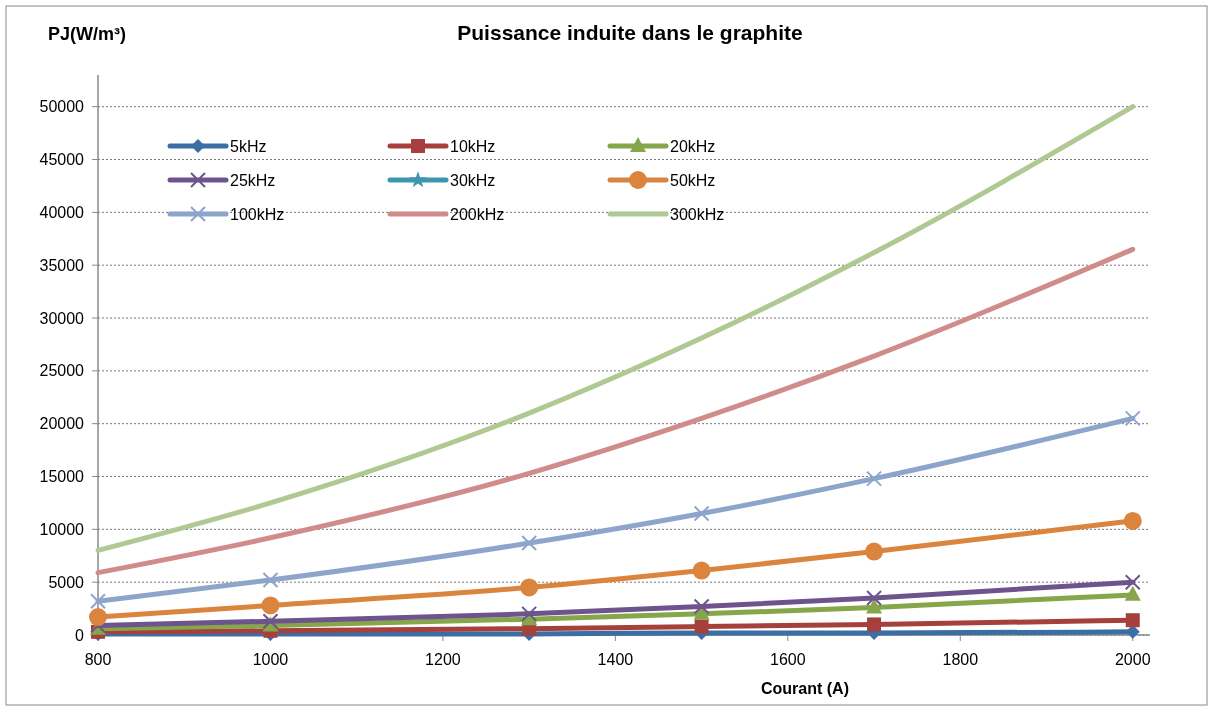 The width and height of the screenshot is (1209, 707). What do you see at coordinates (473, 146) in the screenshot?
I see `legend-label: 10kHz` at bounding box center [473, 146].